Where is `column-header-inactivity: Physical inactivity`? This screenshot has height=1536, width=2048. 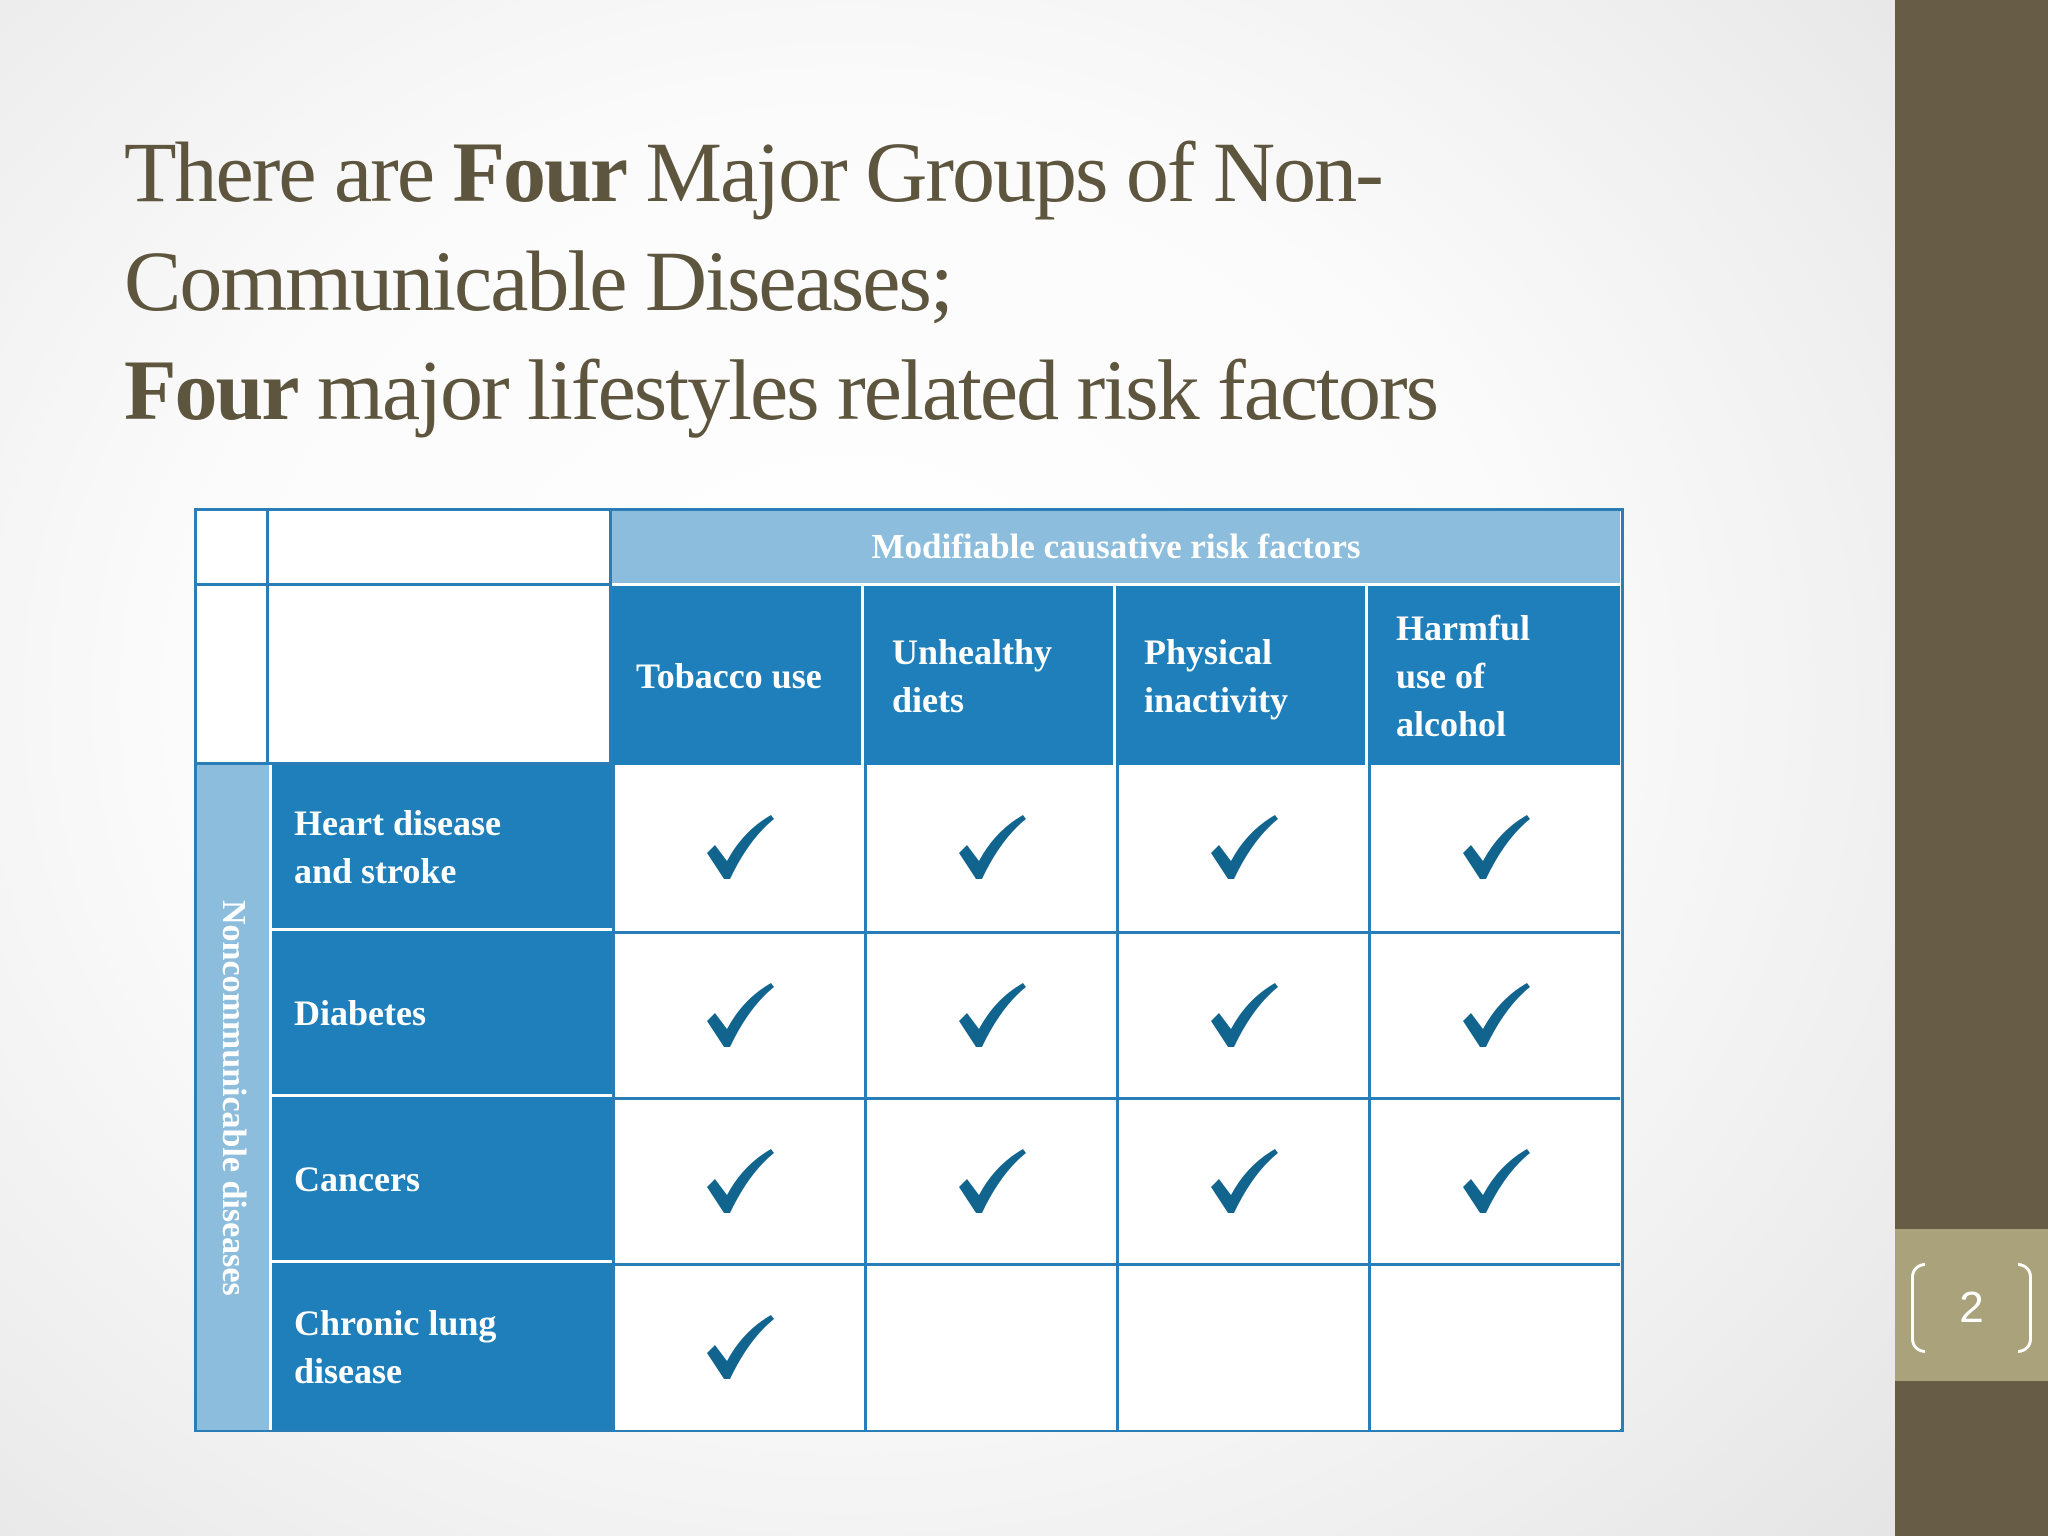 column-header-inactivity: Physical inactivity is located at coordinates (1242, 675).